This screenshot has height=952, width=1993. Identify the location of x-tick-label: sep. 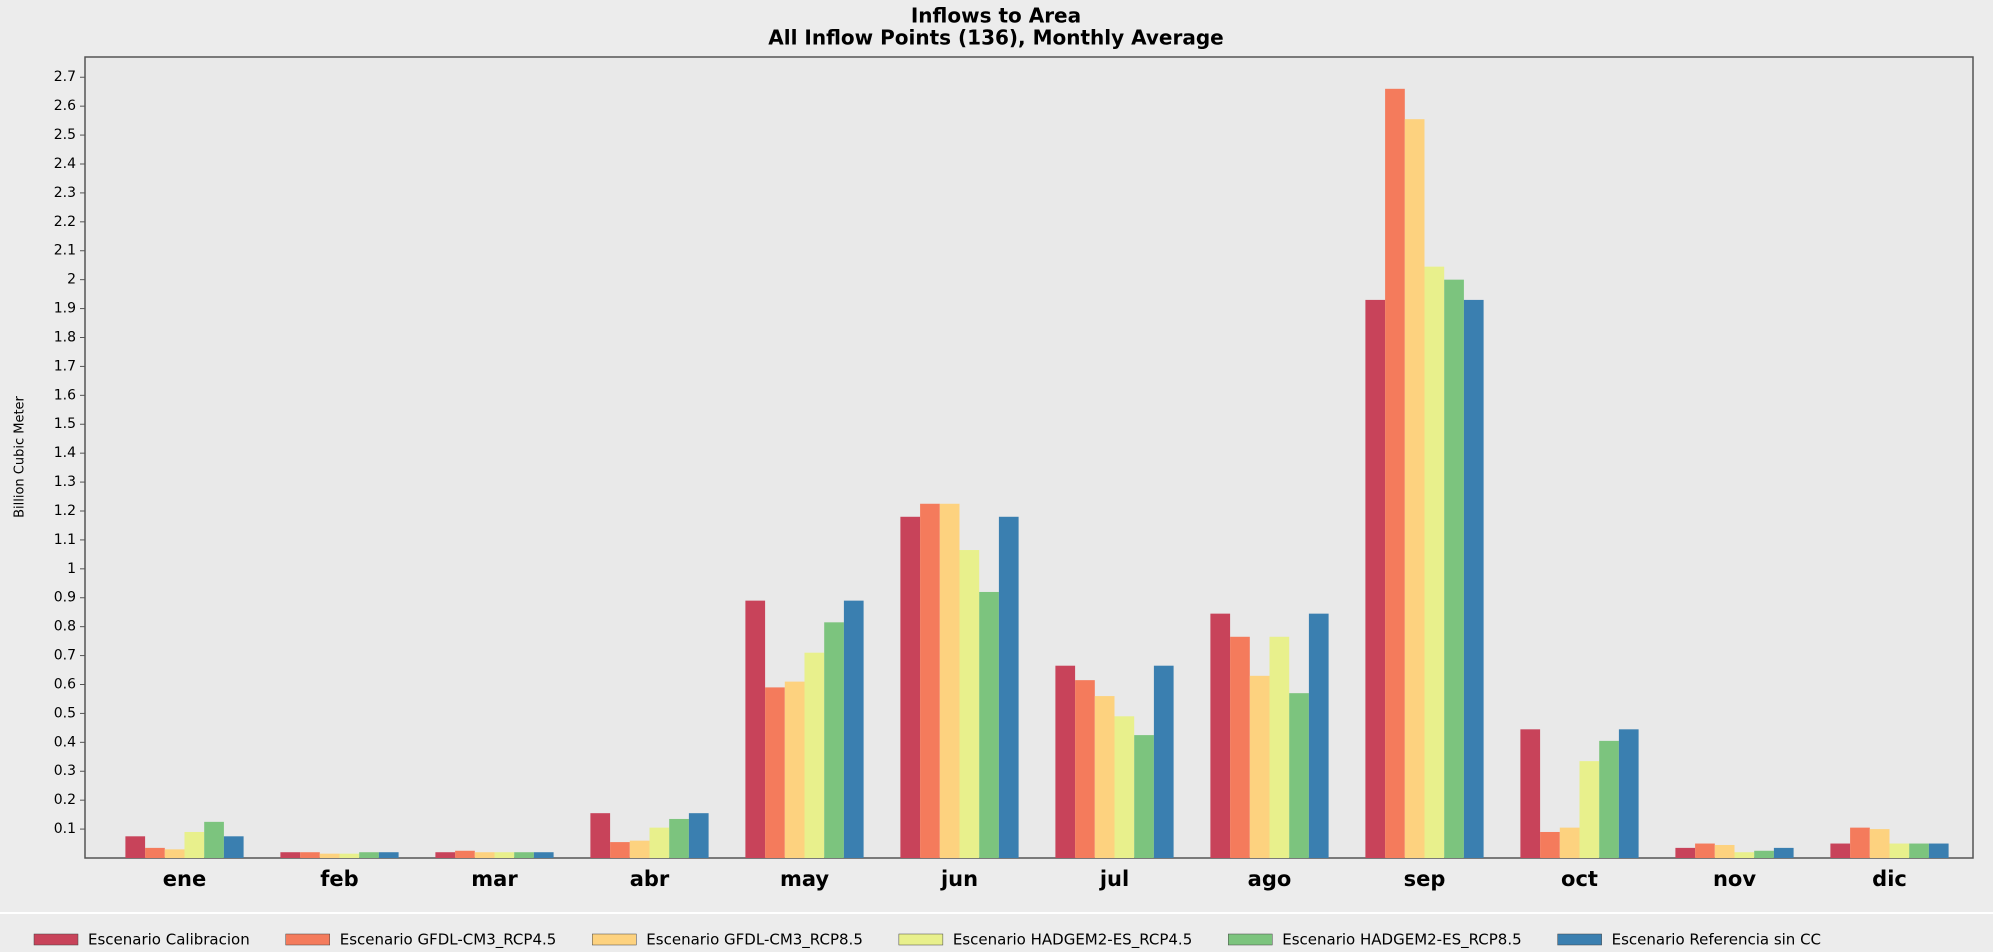
(1425, 879).